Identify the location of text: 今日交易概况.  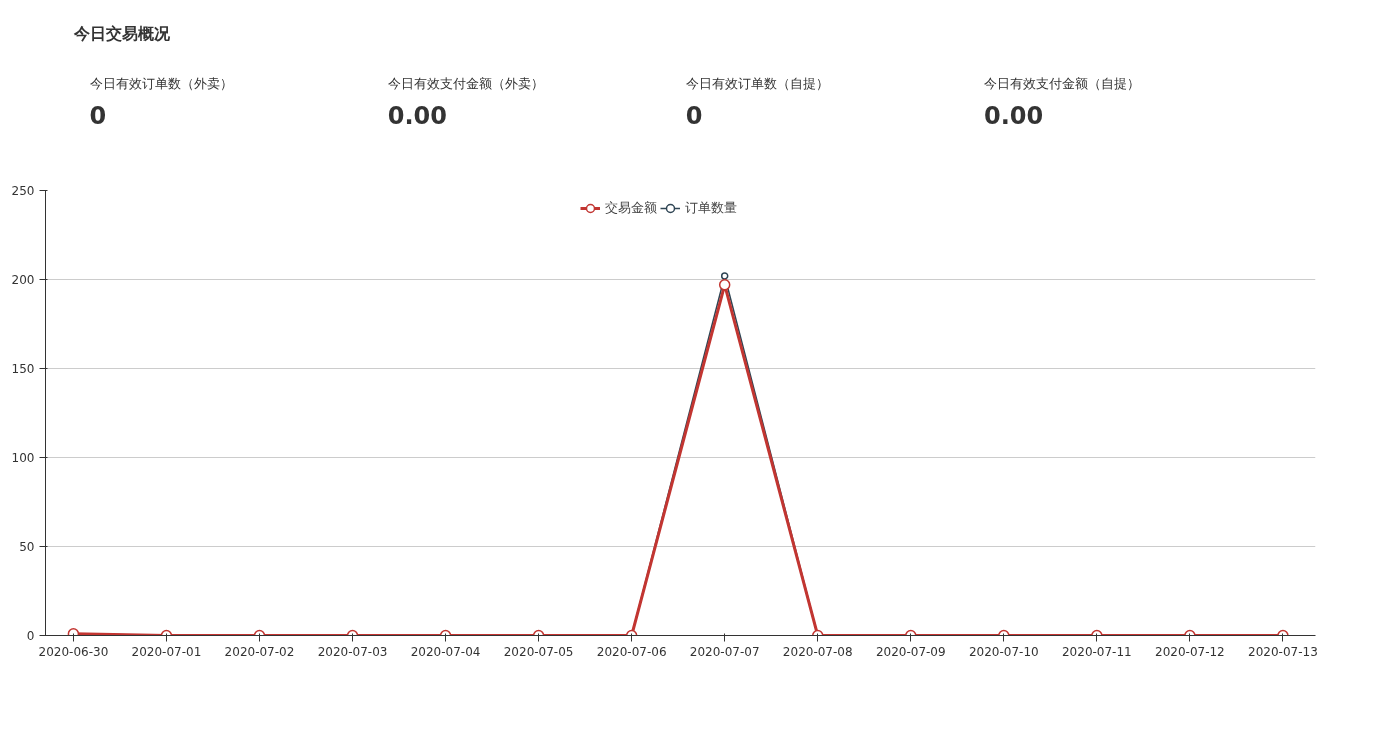
(121, 33).